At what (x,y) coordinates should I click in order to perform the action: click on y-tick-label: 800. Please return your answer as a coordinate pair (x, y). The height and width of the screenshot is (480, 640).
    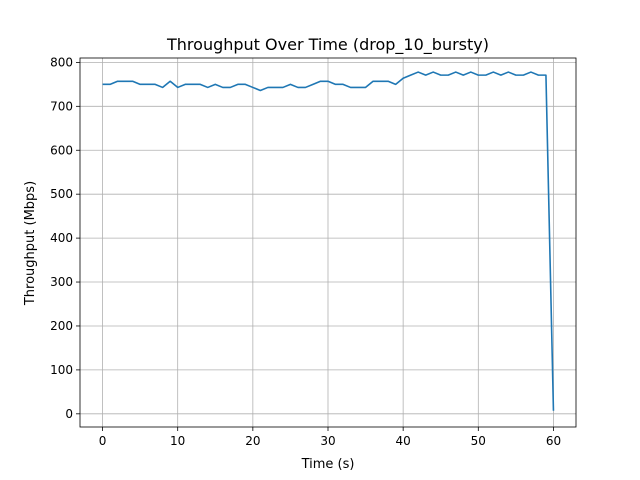
    Looking at the image, I should click on (61, 62).